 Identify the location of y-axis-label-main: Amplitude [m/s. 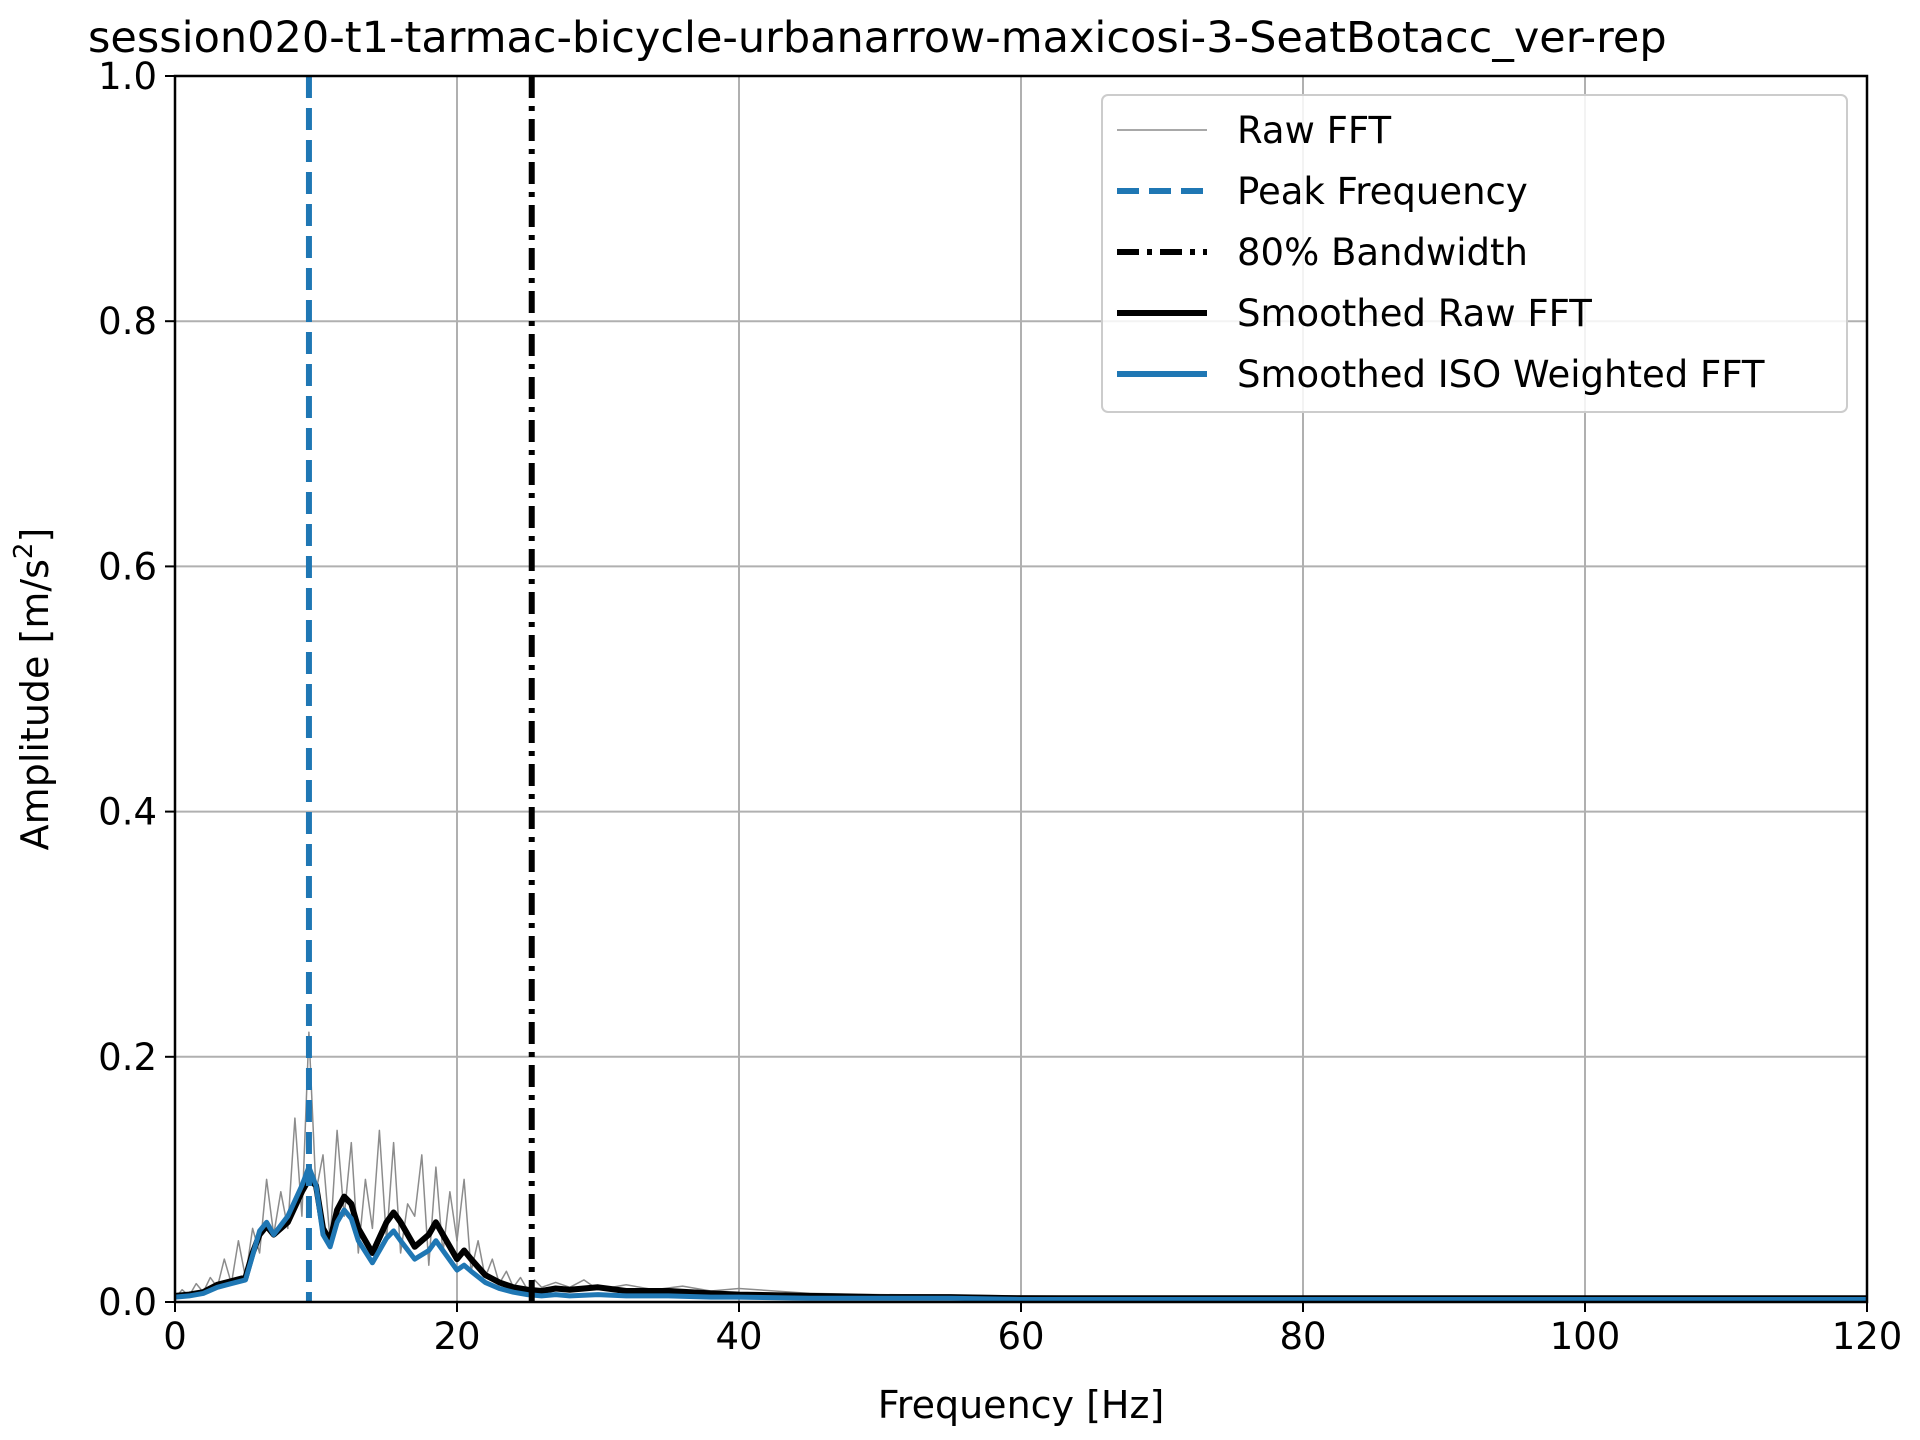
(35, 704).